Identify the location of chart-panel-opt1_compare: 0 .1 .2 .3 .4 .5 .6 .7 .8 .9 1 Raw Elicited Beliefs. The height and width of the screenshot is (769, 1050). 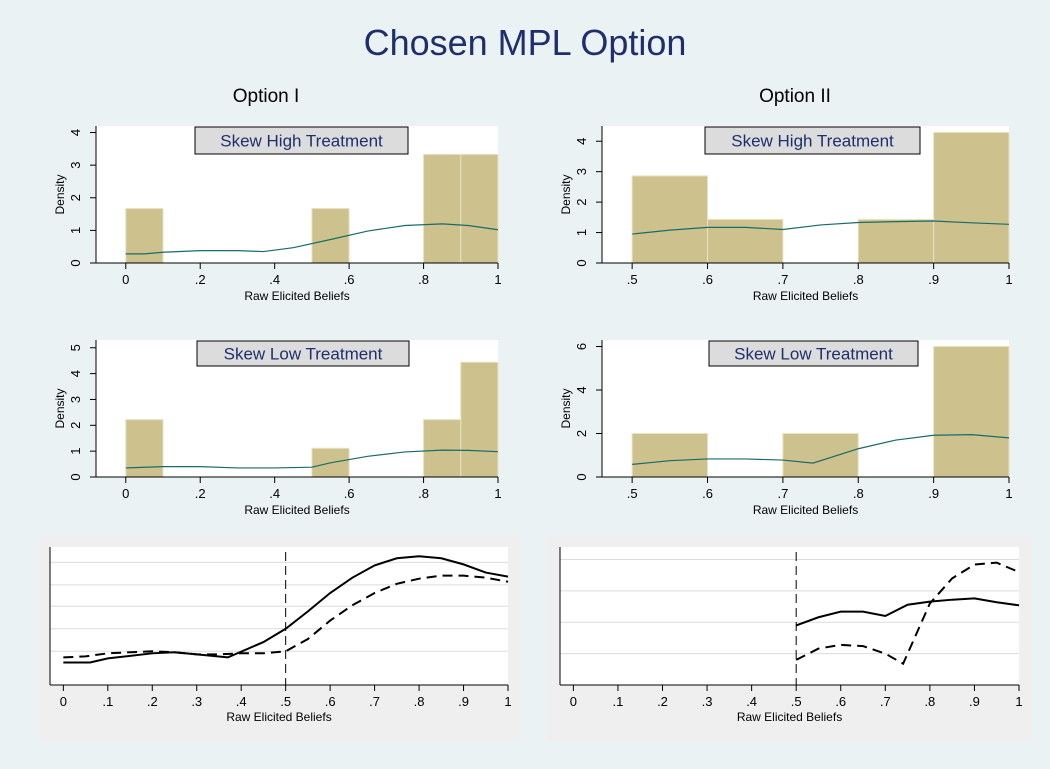
(280, 638).